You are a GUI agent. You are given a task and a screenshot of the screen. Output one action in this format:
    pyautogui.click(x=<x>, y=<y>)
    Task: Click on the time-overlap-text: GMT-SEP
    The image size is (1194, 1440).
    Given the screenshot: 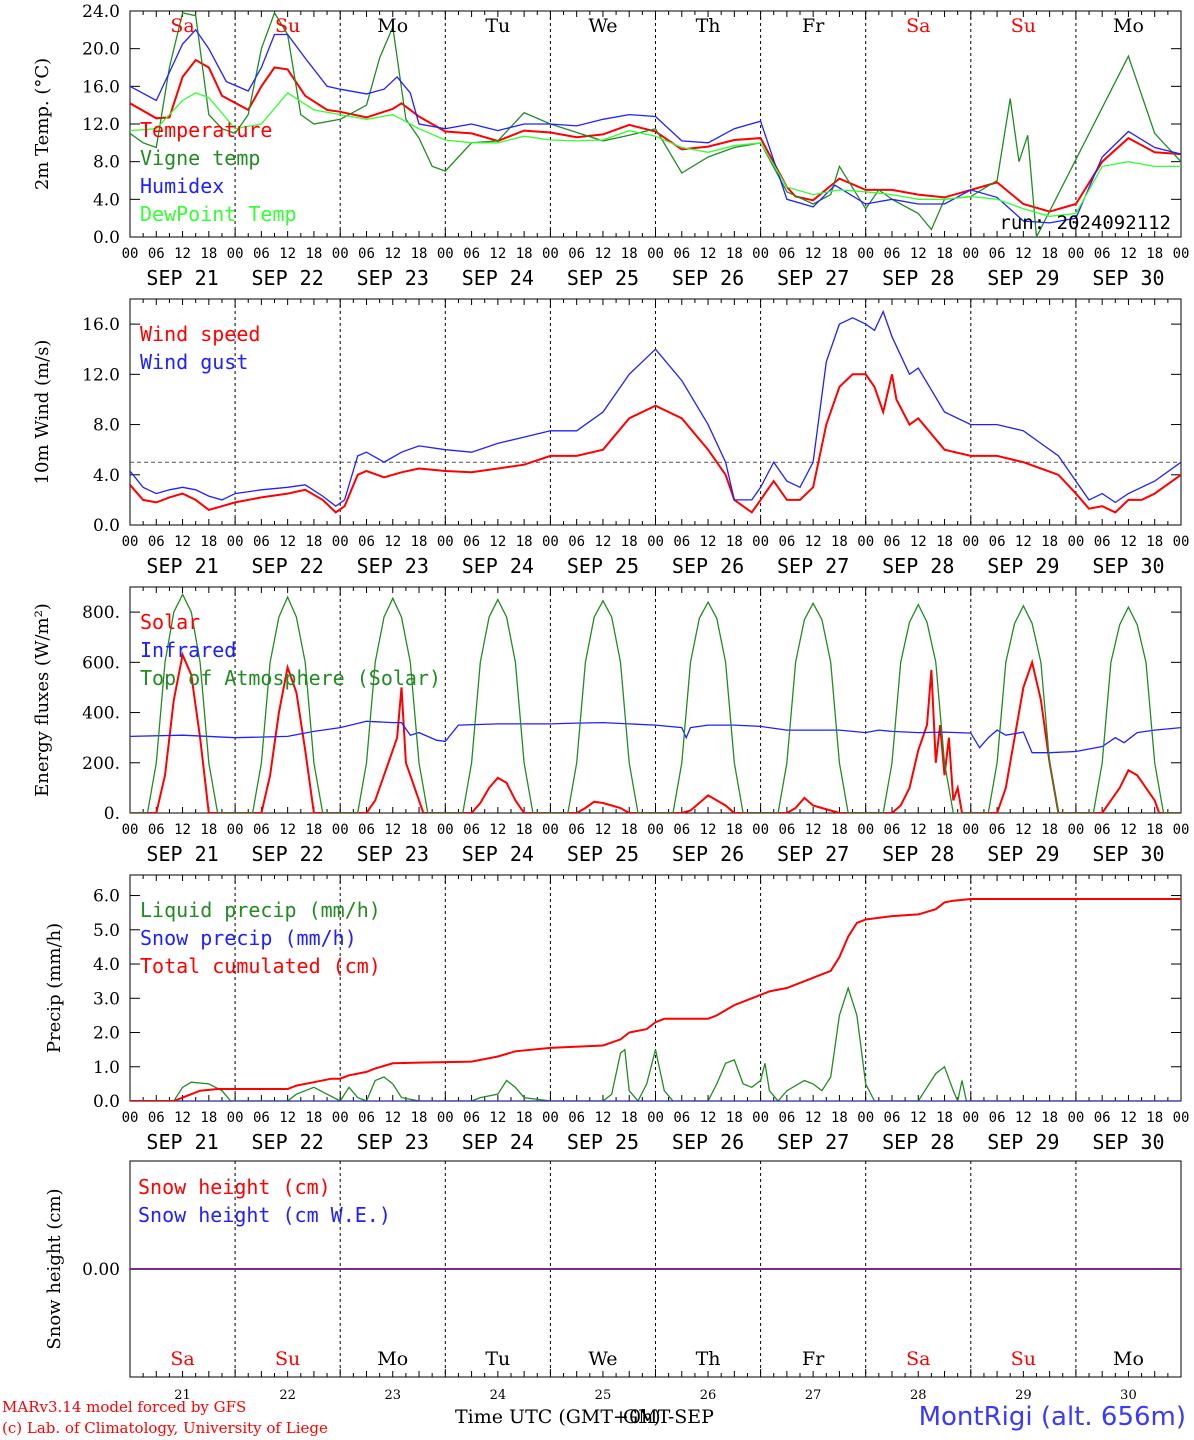 What is the action you would take?
    pyautogui.click(x=668, y=1417)
    